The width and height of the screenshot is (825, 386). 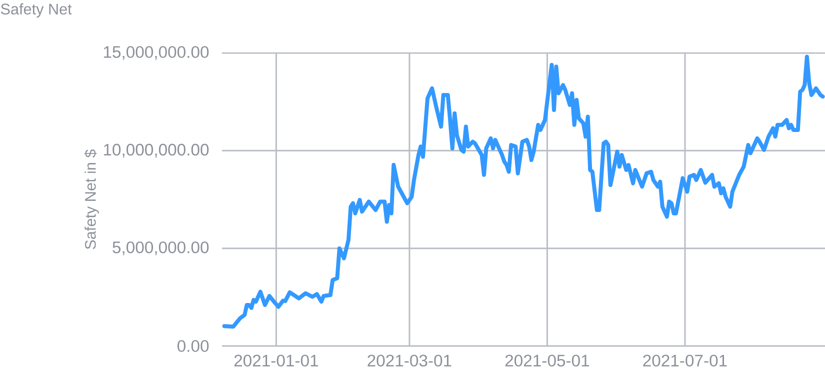 What do you see at coordinates (156, 53) in the screenshot?
I see `y-tick-label: 15,000,000.00` at bounding box center [156, 53].